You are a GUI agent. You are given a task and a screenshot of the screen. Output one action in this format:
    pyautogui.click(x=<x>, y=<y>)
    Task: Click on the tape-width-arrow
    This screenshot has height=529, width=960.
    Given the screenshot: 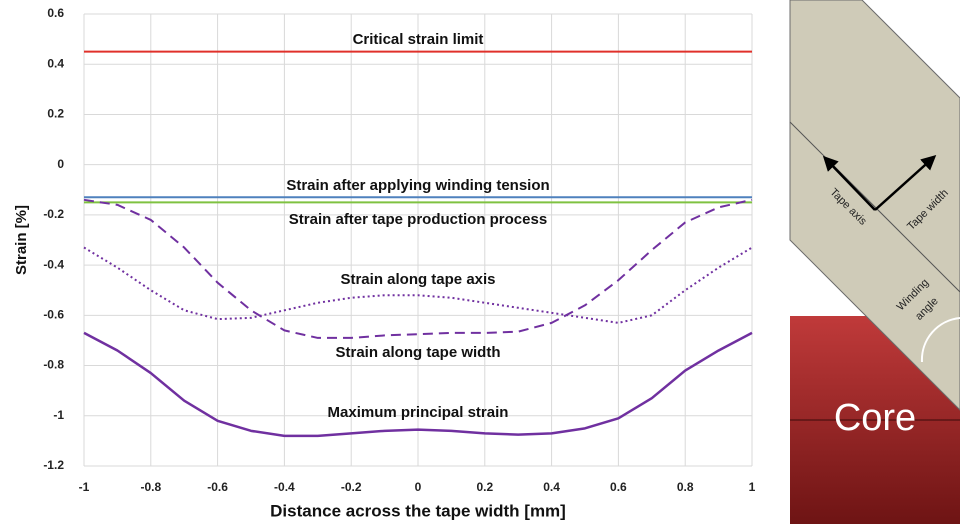 What is the action you would take?
    pyautogui.click(x=905, y=182)
    